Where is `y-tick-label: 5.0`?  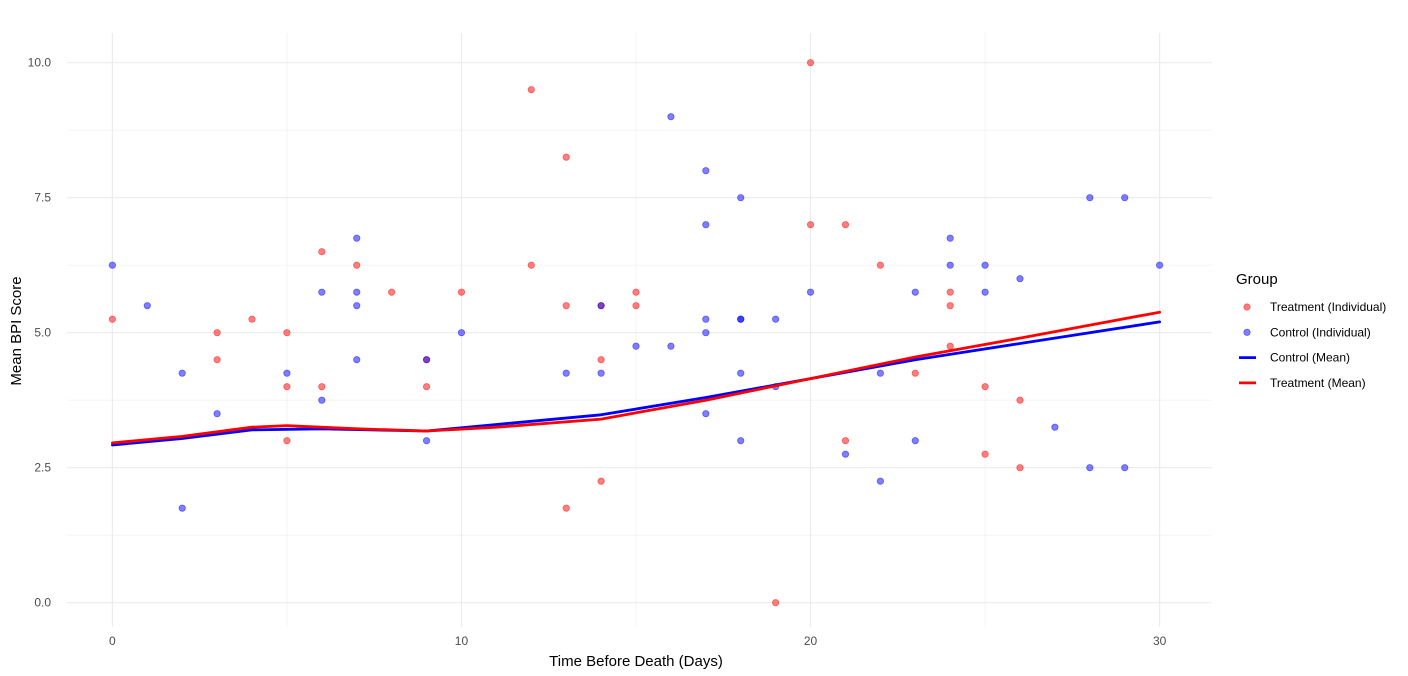
y-tick-label: 5.0 is located at coordinates (42, 333).